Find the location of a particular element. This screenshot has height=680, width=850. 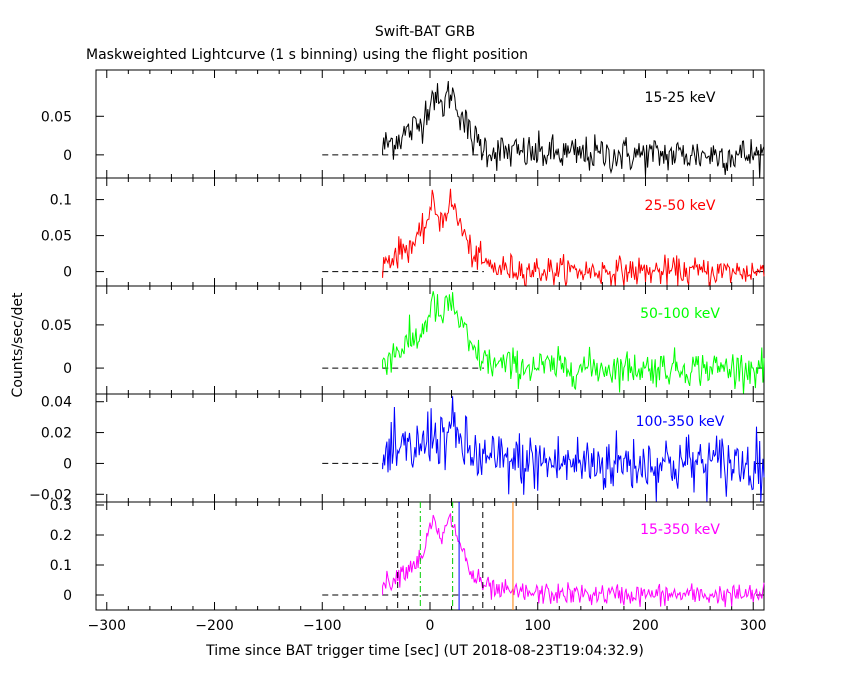

y-tick-label: −0.02 is located at coordinates (50, 495).